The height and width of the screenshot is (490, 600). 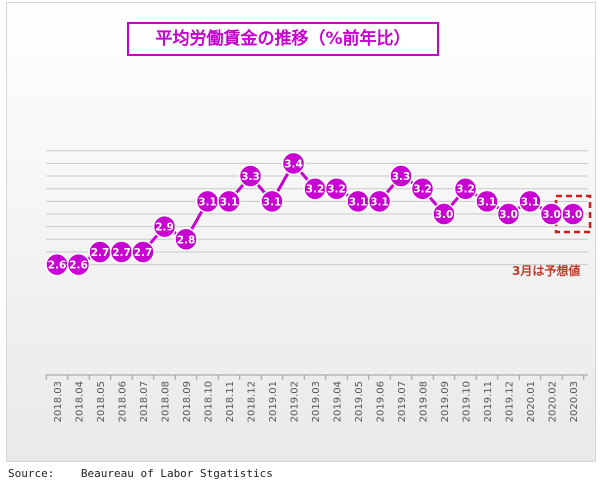 What do you see at coordinates (553, 401) in the screenshot?
I see `x-tick-label: 2020.02` at bounding box center [553, 401].